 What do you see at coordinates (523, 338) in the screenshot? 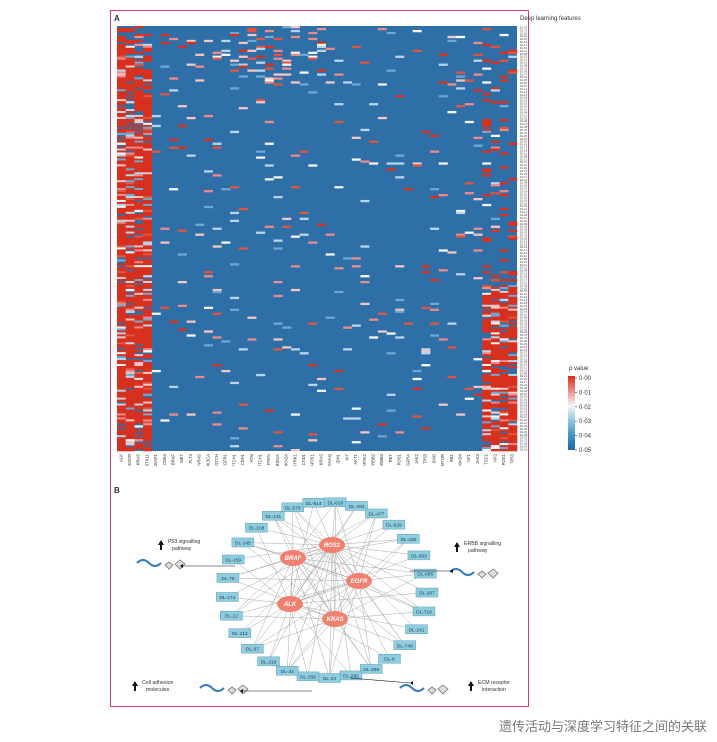
I see `feature-label: DL-72` at bounding box center [523, 338].